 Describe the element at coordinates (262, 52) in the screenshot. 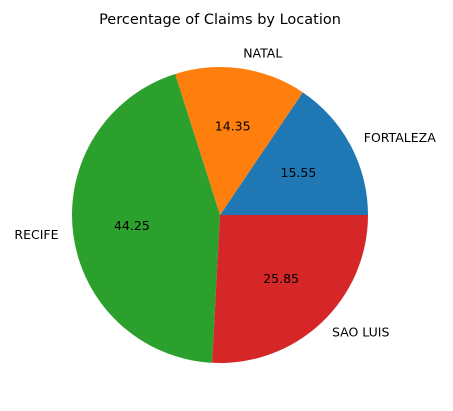

I see `slice-label-natal: NATAL` at that location.